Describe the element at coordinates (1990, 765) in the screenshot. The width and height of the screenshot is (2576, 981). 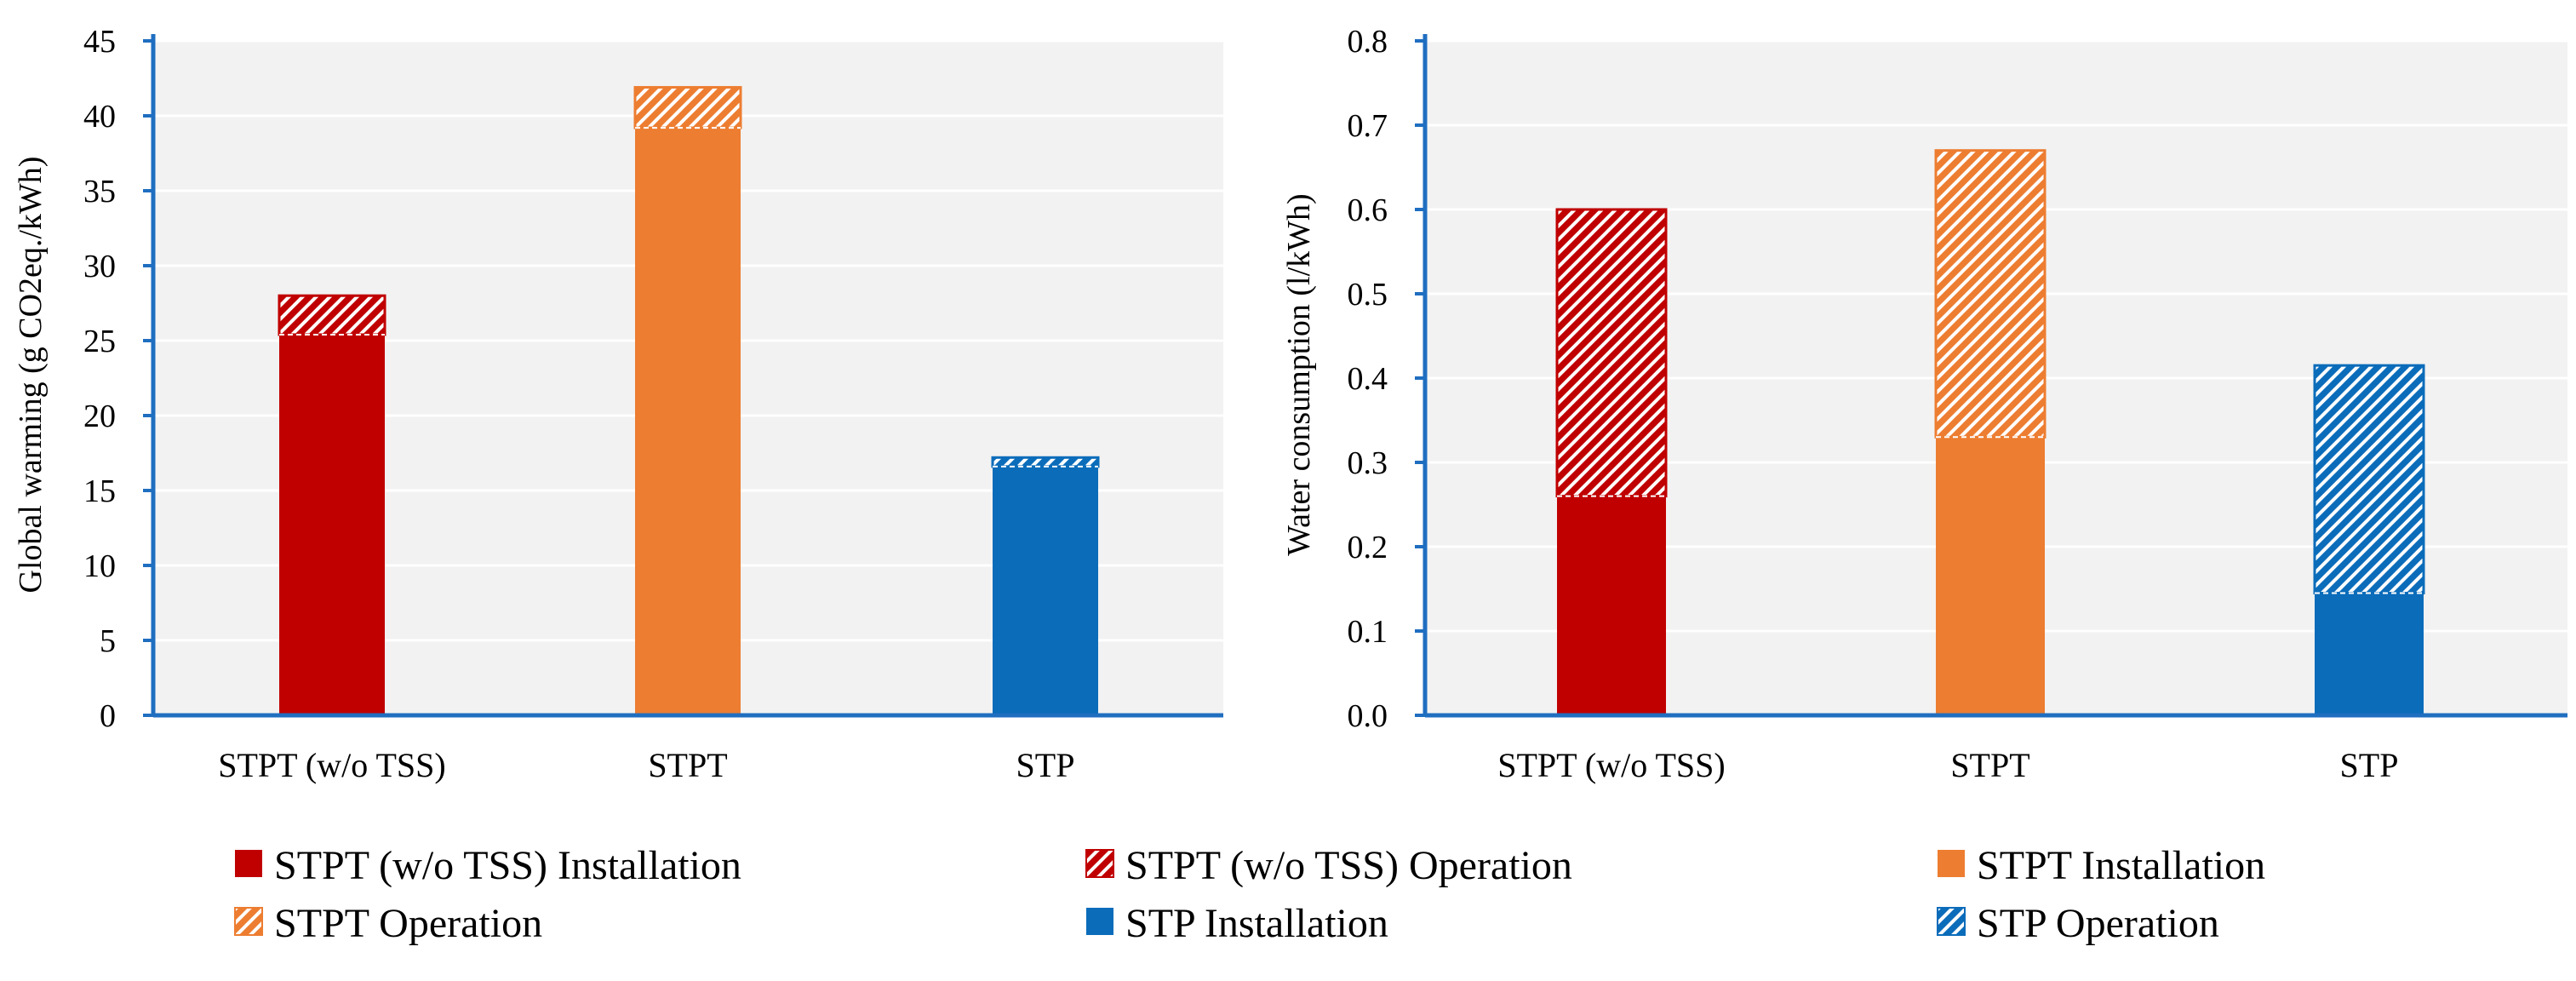
I see `wc-x-tick-label: STPT` at that location.